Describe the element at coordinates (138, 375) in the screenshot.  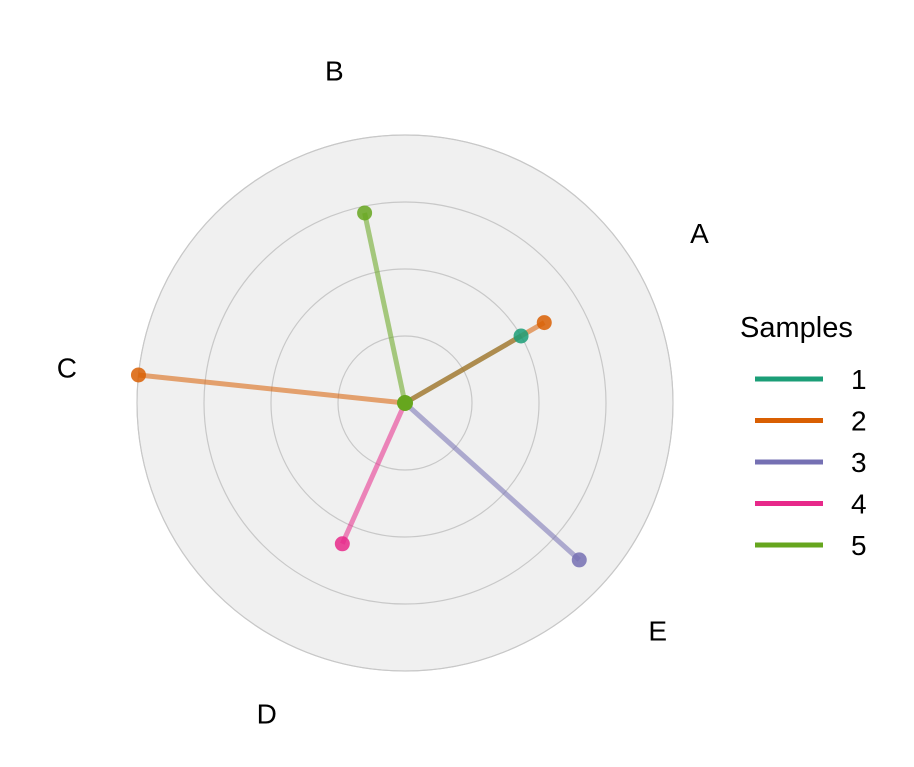
I see `series-2-point-C` at that location.